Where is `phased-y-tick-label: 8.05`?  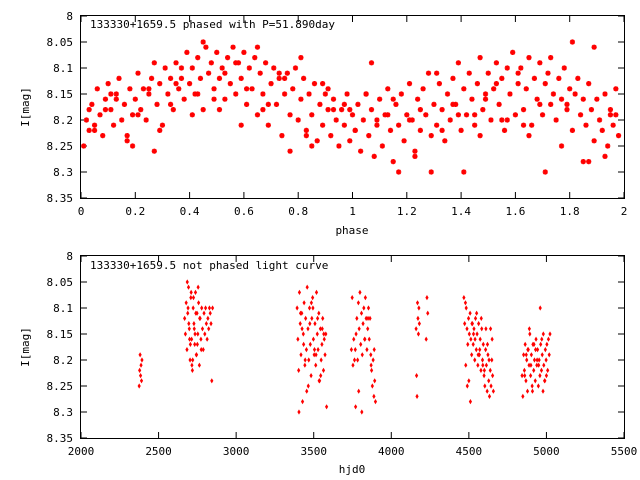 phased-y-tick-label: 8.05 is located at coordinates (60, 42).